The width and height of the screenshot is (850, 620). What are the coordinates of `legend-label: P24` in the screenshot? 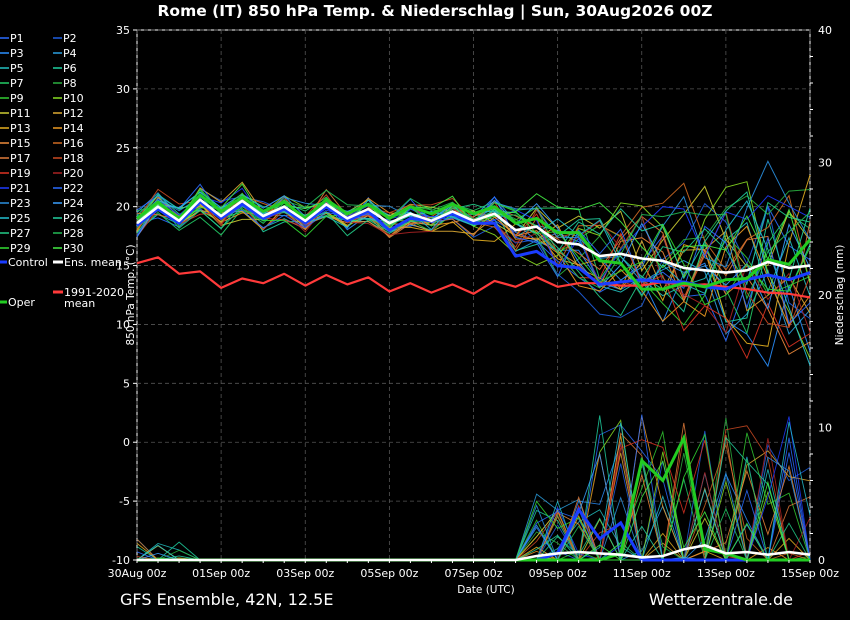 It's located at (73, 203).